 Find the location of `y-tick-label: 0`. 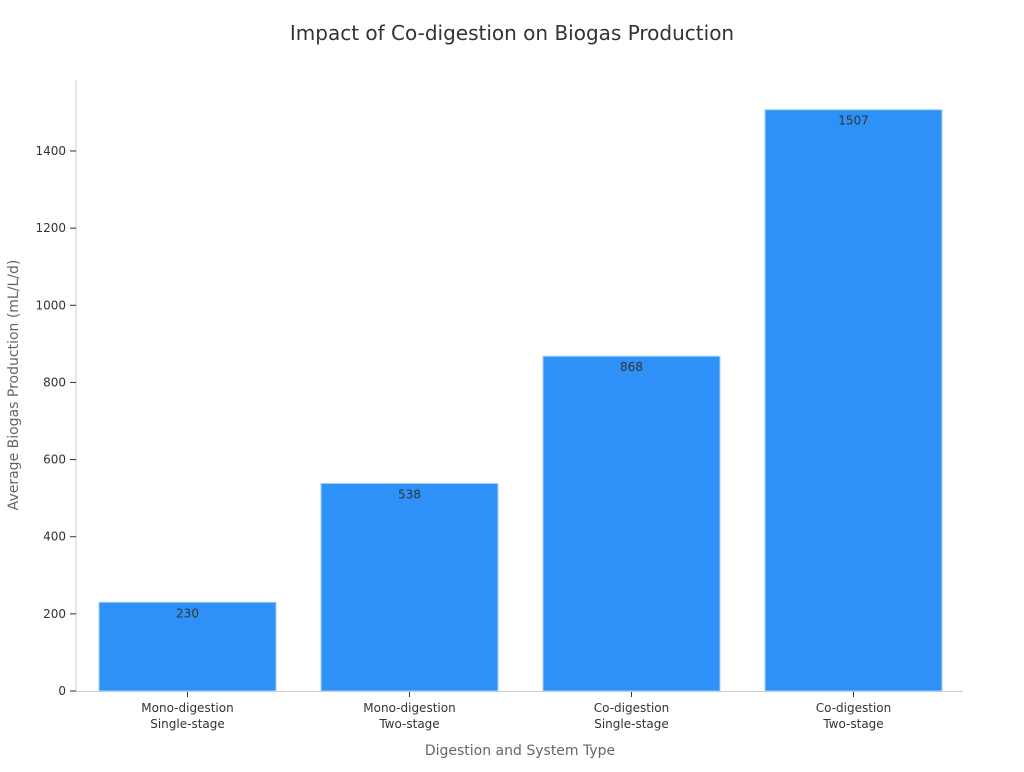

y-tick-label: 0 is located at coordinates (62, 691).